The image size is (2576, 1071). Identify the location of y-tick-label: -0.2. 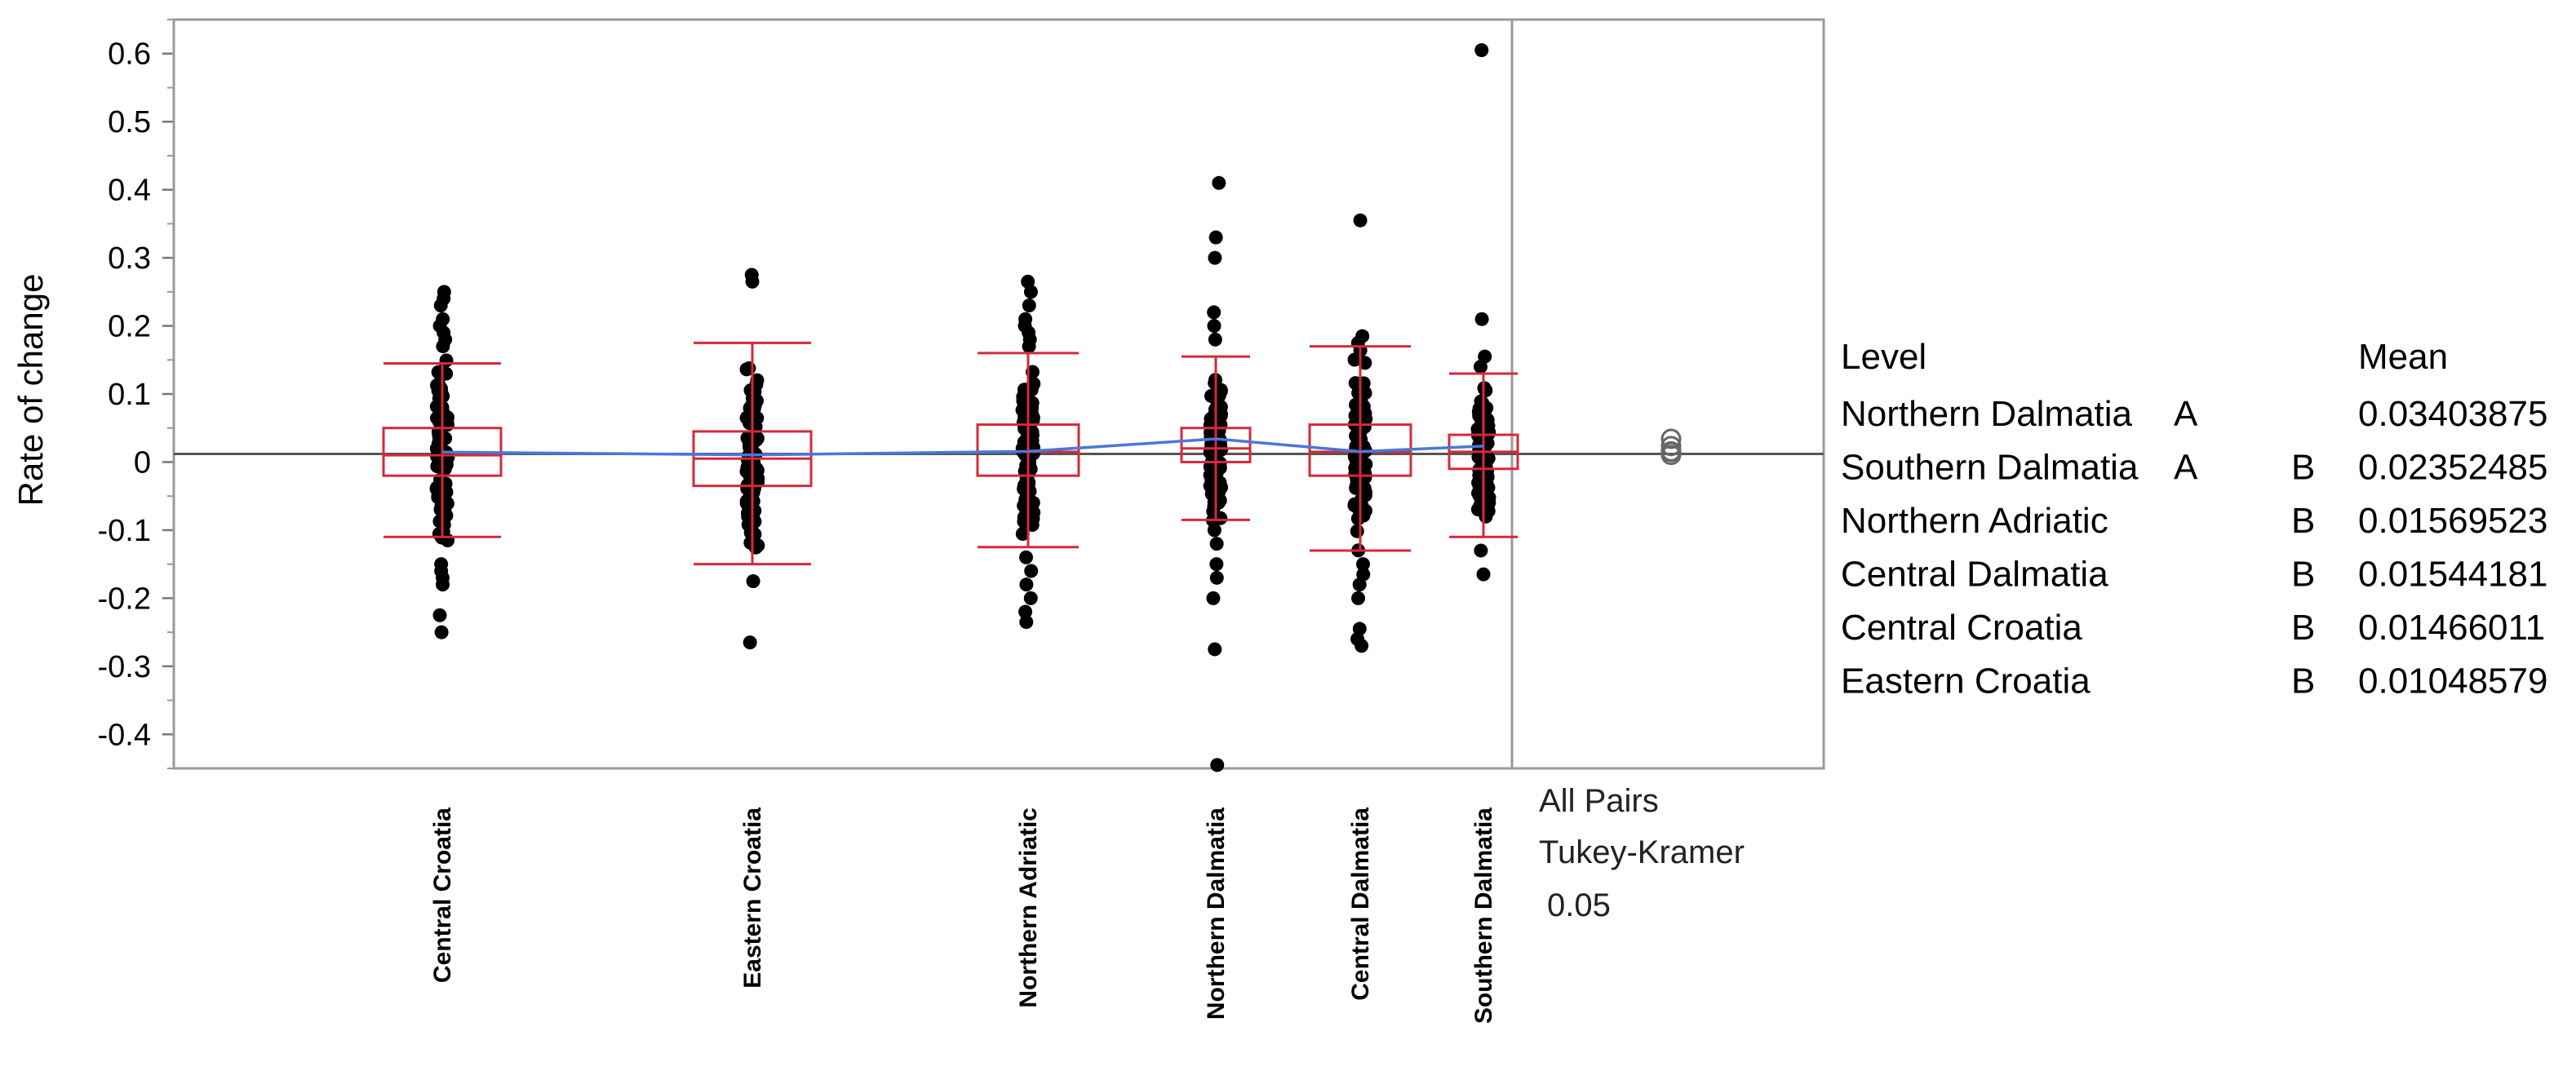
(125, 599).